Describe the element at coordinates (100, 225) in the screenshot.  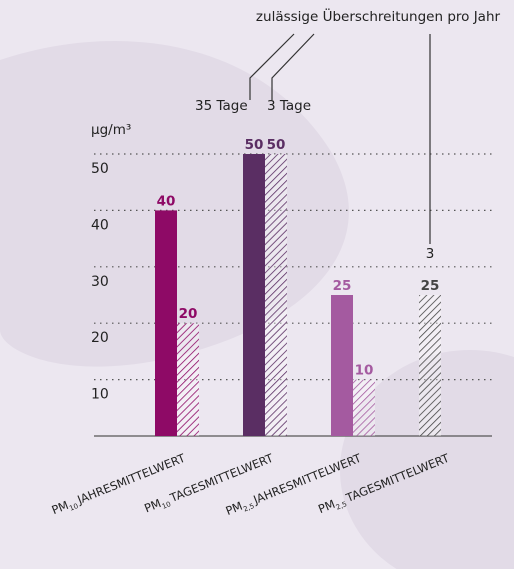
I see `y-tick-label: 40` at that location.